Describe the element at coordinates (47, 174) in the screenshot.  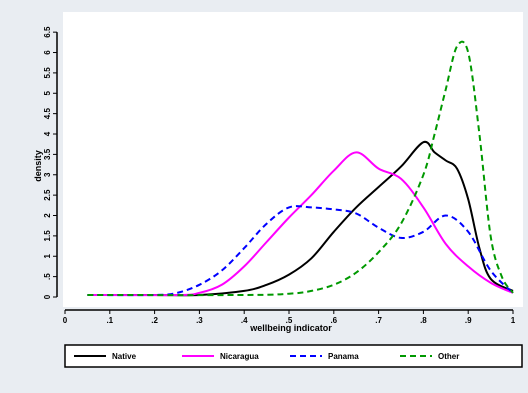
I see `y-tick-label: 3` at that location.